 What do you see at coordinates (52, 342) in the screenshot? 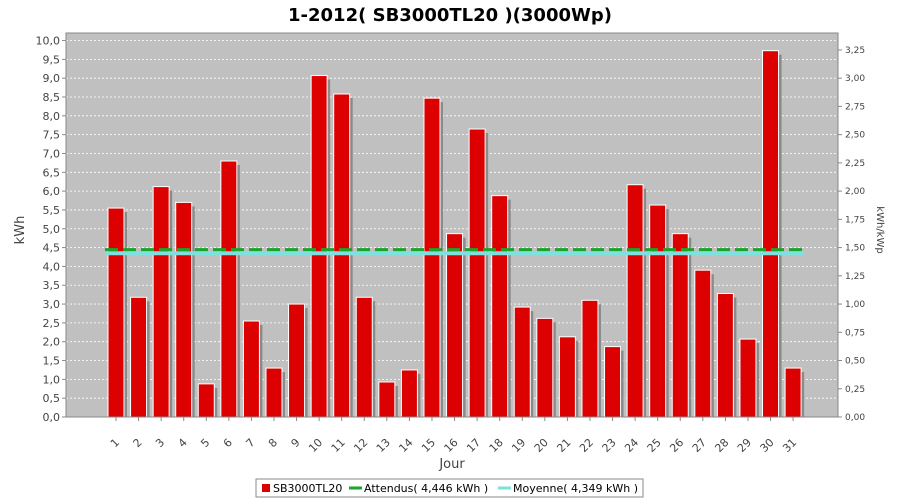
I see `y-tick-label: 2,0` at bounding box center [52, 342].